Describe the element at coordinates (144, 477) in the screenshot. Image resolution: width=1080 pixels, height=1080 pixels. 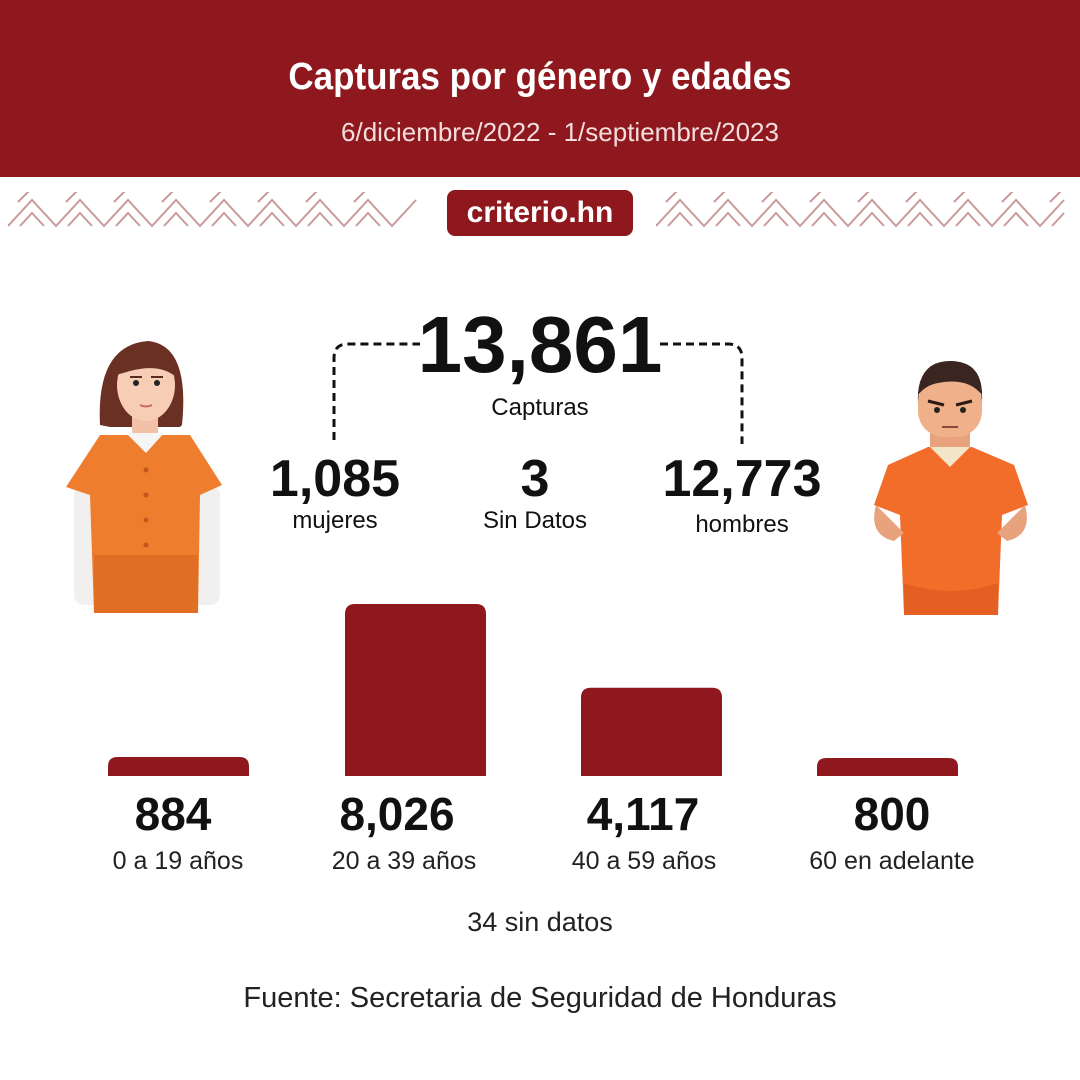
I see `woman-inmate-icon` at that location.